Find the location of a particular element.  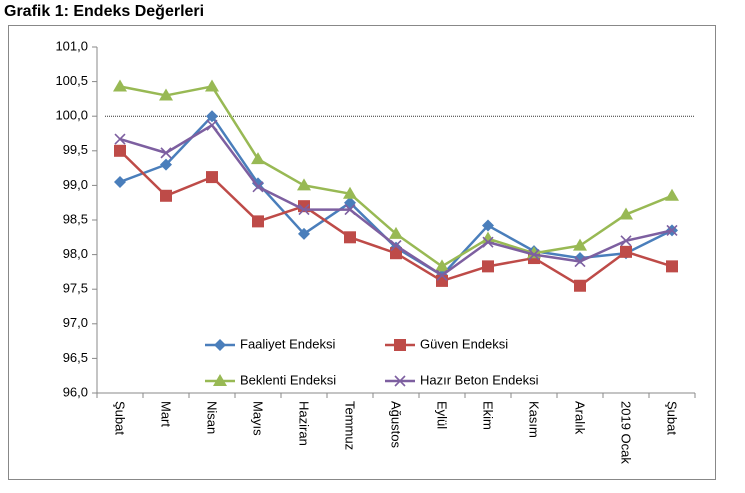

x-tick-label: Ağustos is located at coordinates (396, 424).